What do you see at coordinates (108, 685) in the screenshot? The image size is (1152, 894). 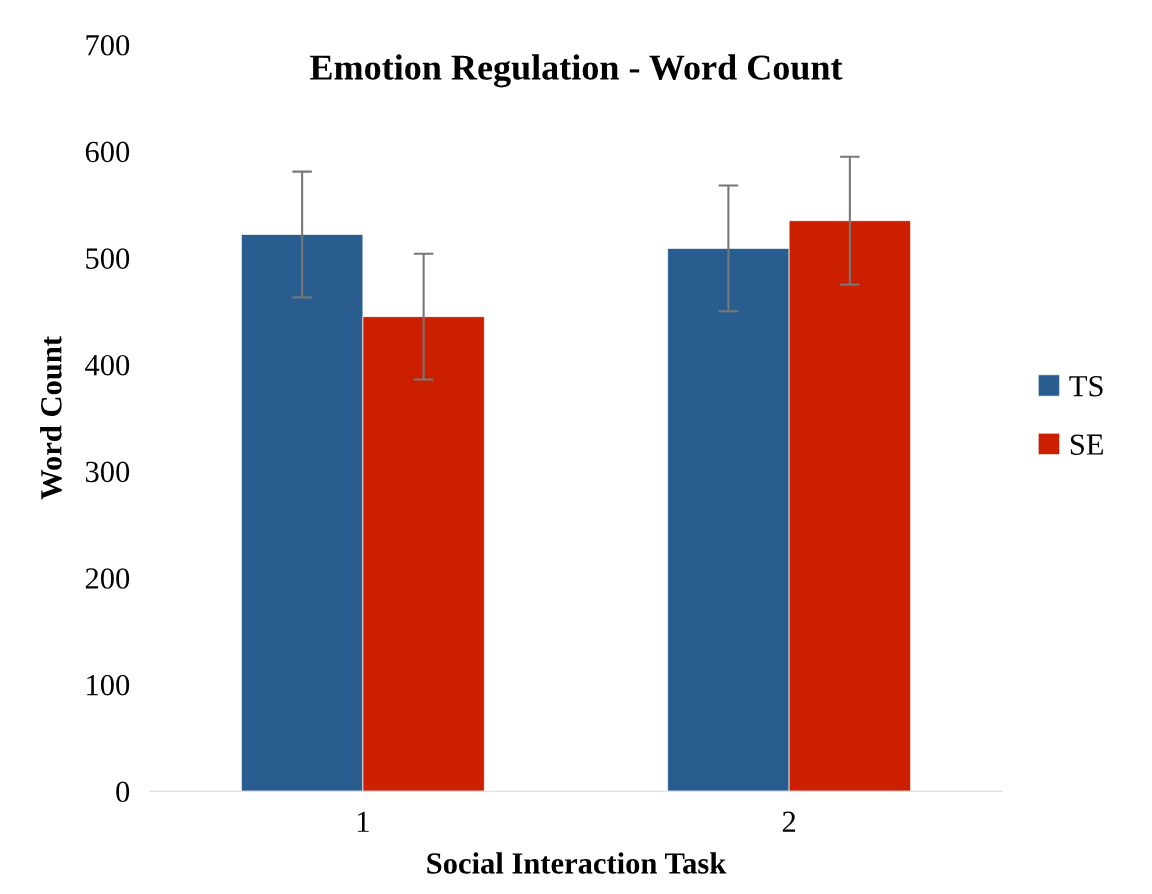 I see `y-tick-label: 100` at bounding box center [108, 685].